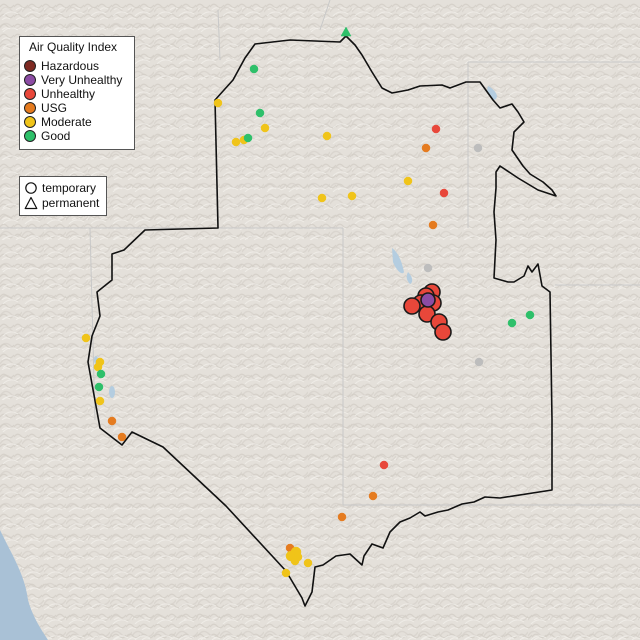 This screenshot has height=640, width=640. I want to click on moderate-swatch, so click(30, 122).